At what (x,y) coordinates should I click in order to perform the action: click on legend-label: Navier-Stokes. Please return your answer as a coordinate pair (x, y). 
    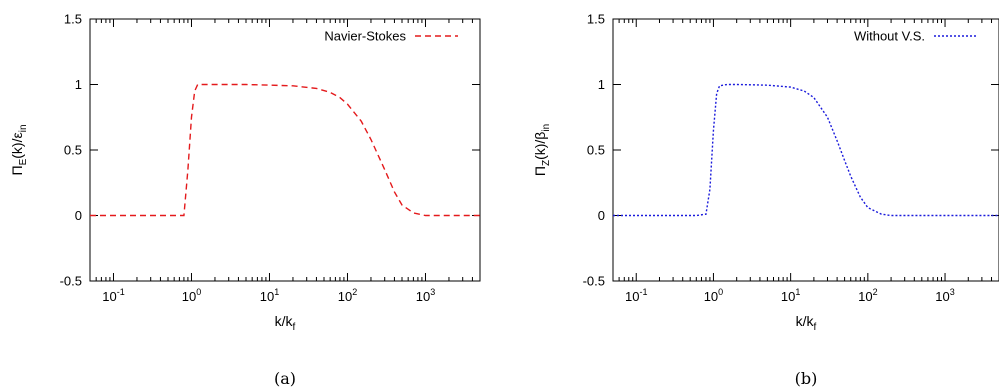
    Looking at the image, I should click on (365, 36).